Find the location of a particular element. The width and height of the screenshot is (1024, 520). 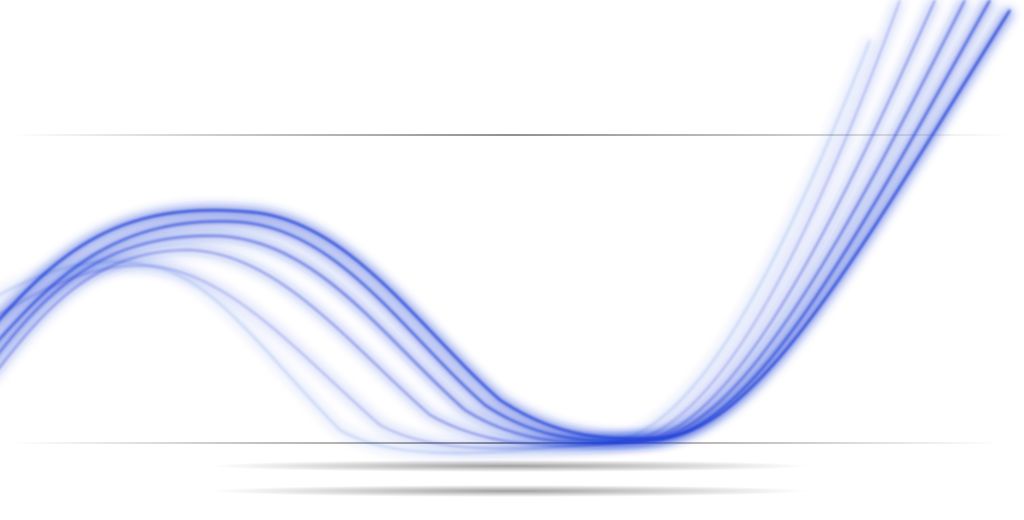

floor-shadow-upper is located at coordinates (510, 466).